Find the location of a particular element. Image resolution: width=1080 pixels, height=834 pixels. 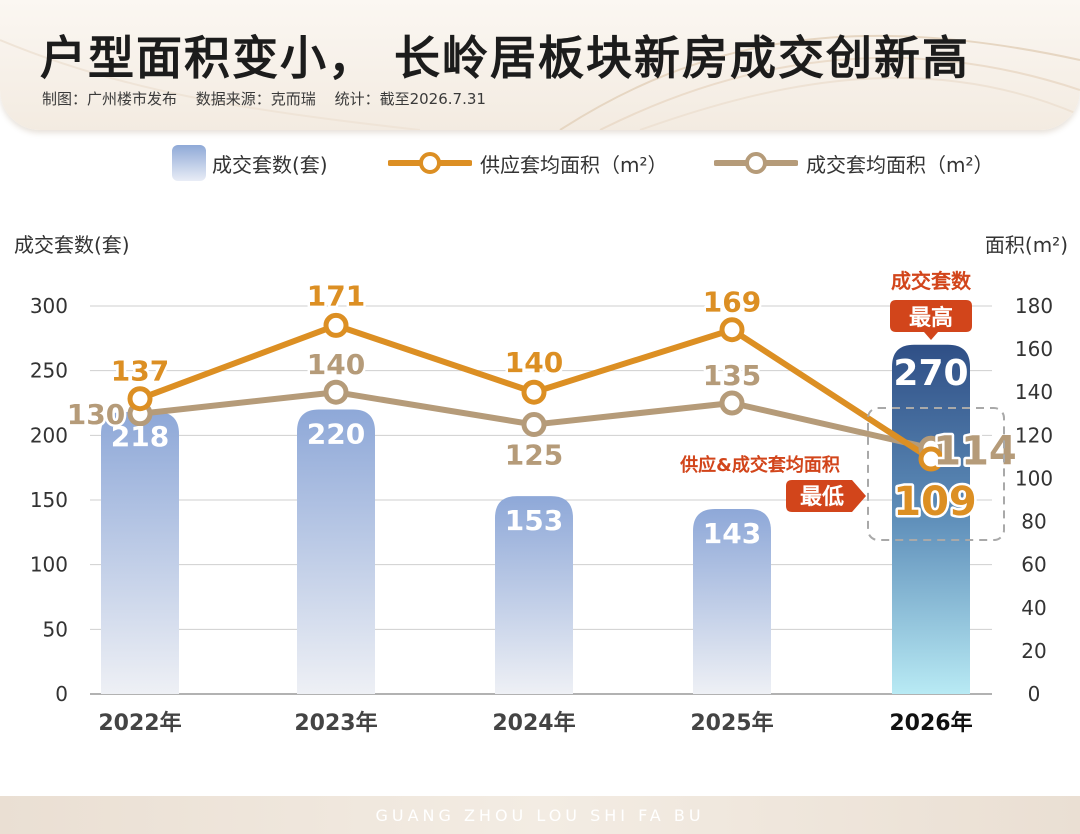

left-tick-label: 200 is located at coordinates (49, 435).